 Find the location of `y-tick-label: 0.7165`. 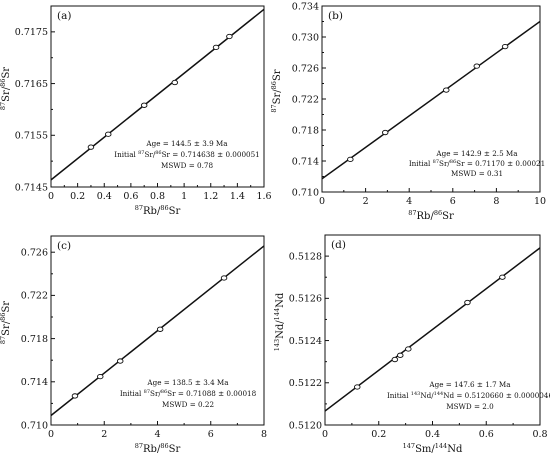

y-tick-label: 0.7165 is located at coordinates (31, 84).